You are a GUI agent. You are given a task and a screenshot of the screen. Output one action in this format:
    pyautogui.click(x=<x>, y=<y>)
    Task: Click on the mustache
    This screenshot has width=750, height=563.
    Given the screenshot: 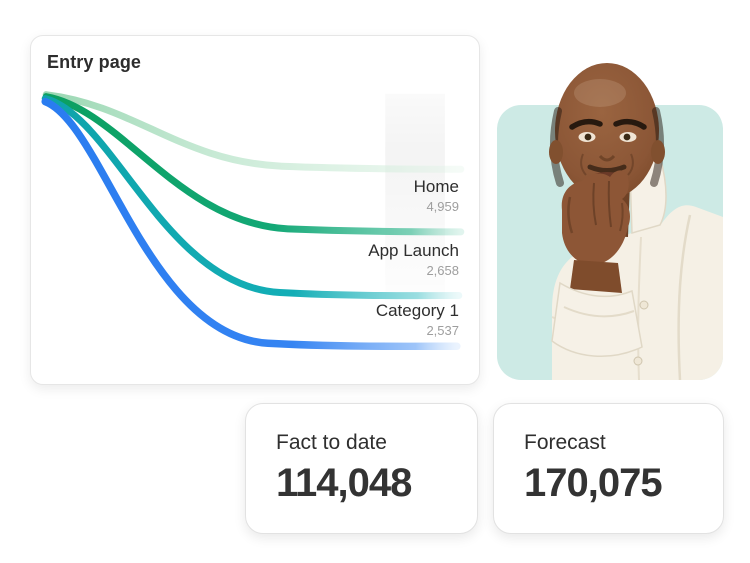 What is the action you would take?
    pyautogui.click(x=607, y=168)
    